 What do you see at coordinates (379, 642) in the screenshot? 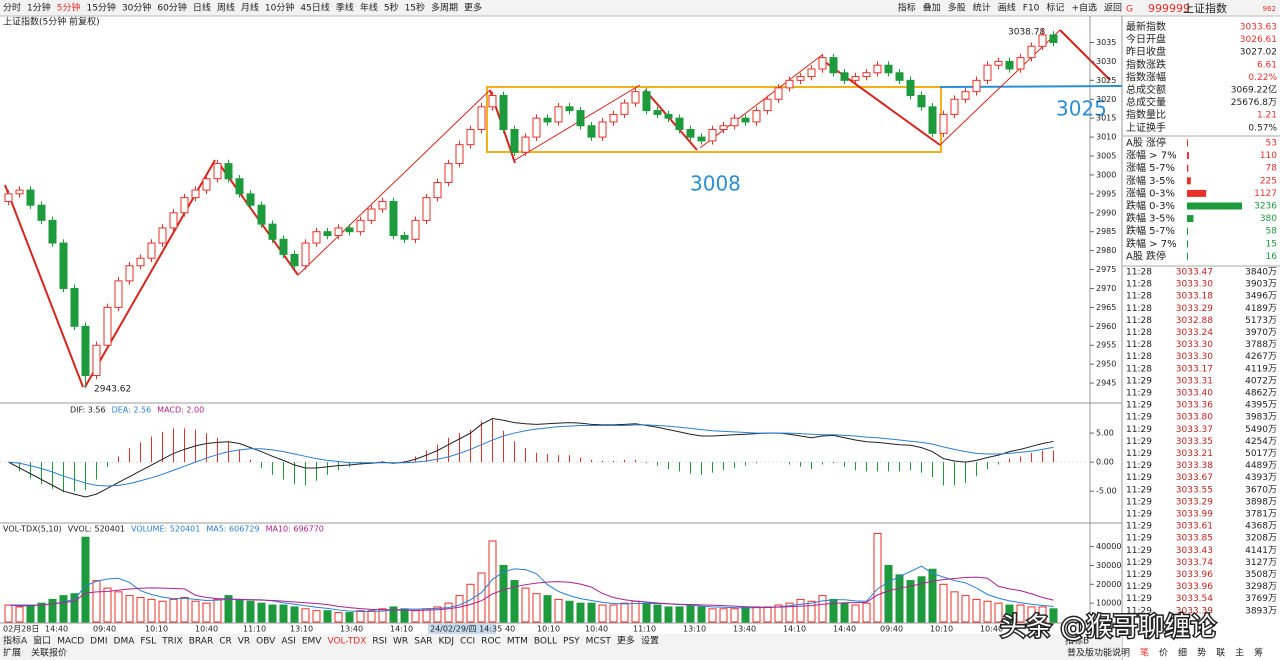
I see `indicator-tab: RSI` at bounding box center [379, 642].